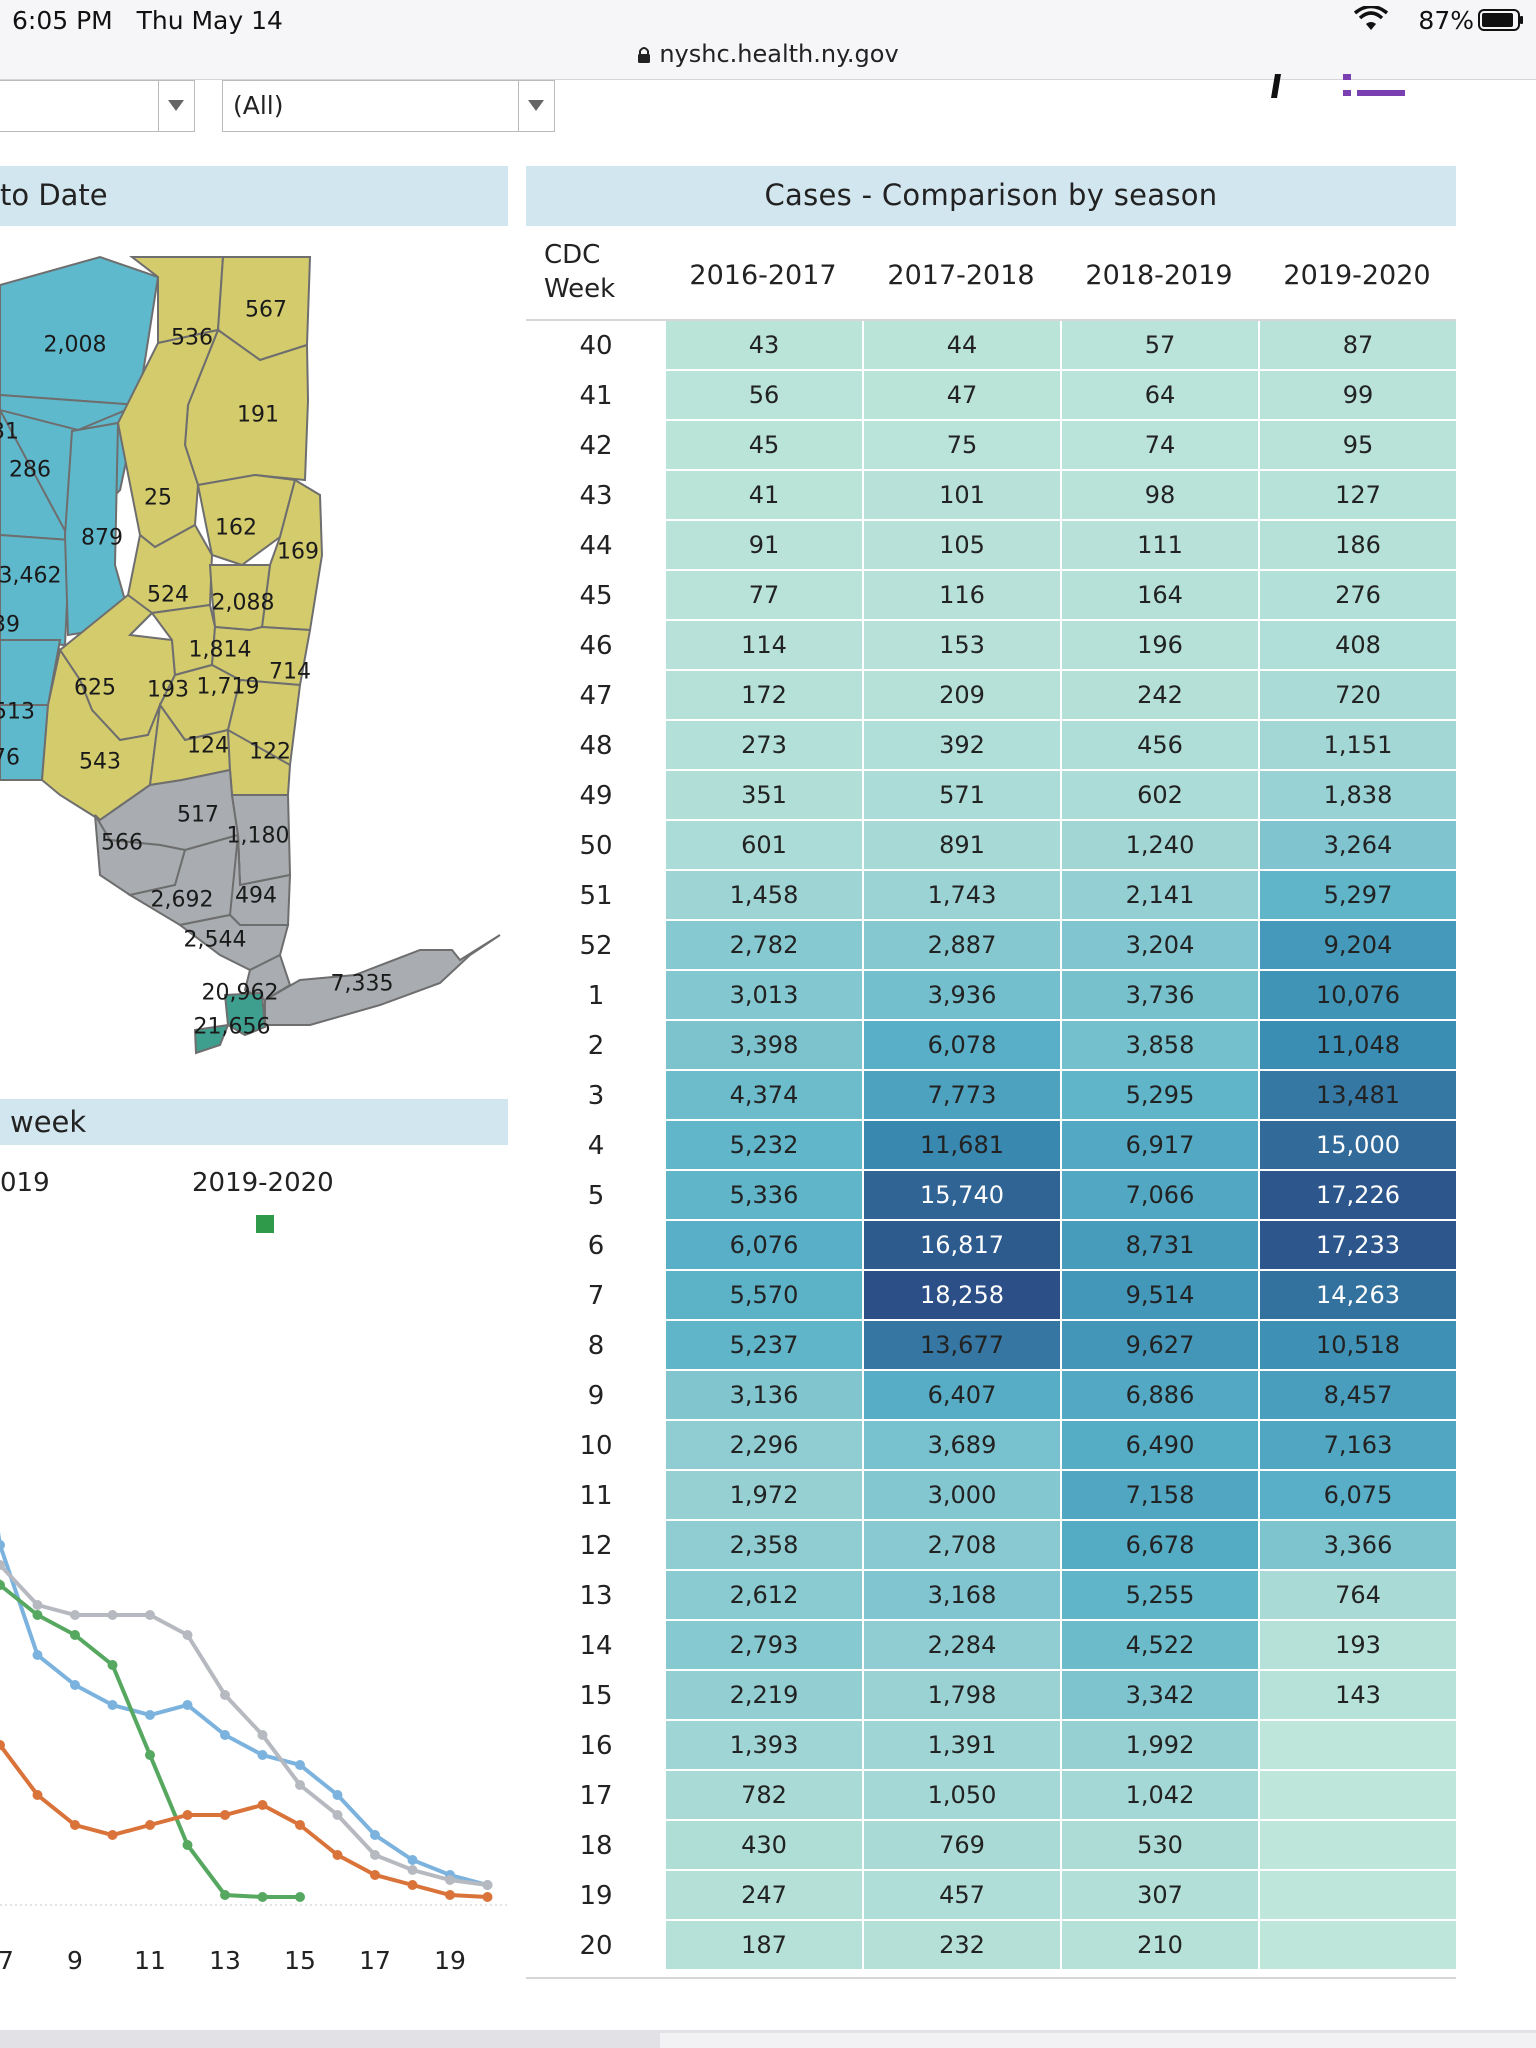 The image size is (1536, 2048). I want to click on table-row: 52 2,782 2,887 3,204 9,204, so click(991, 946).